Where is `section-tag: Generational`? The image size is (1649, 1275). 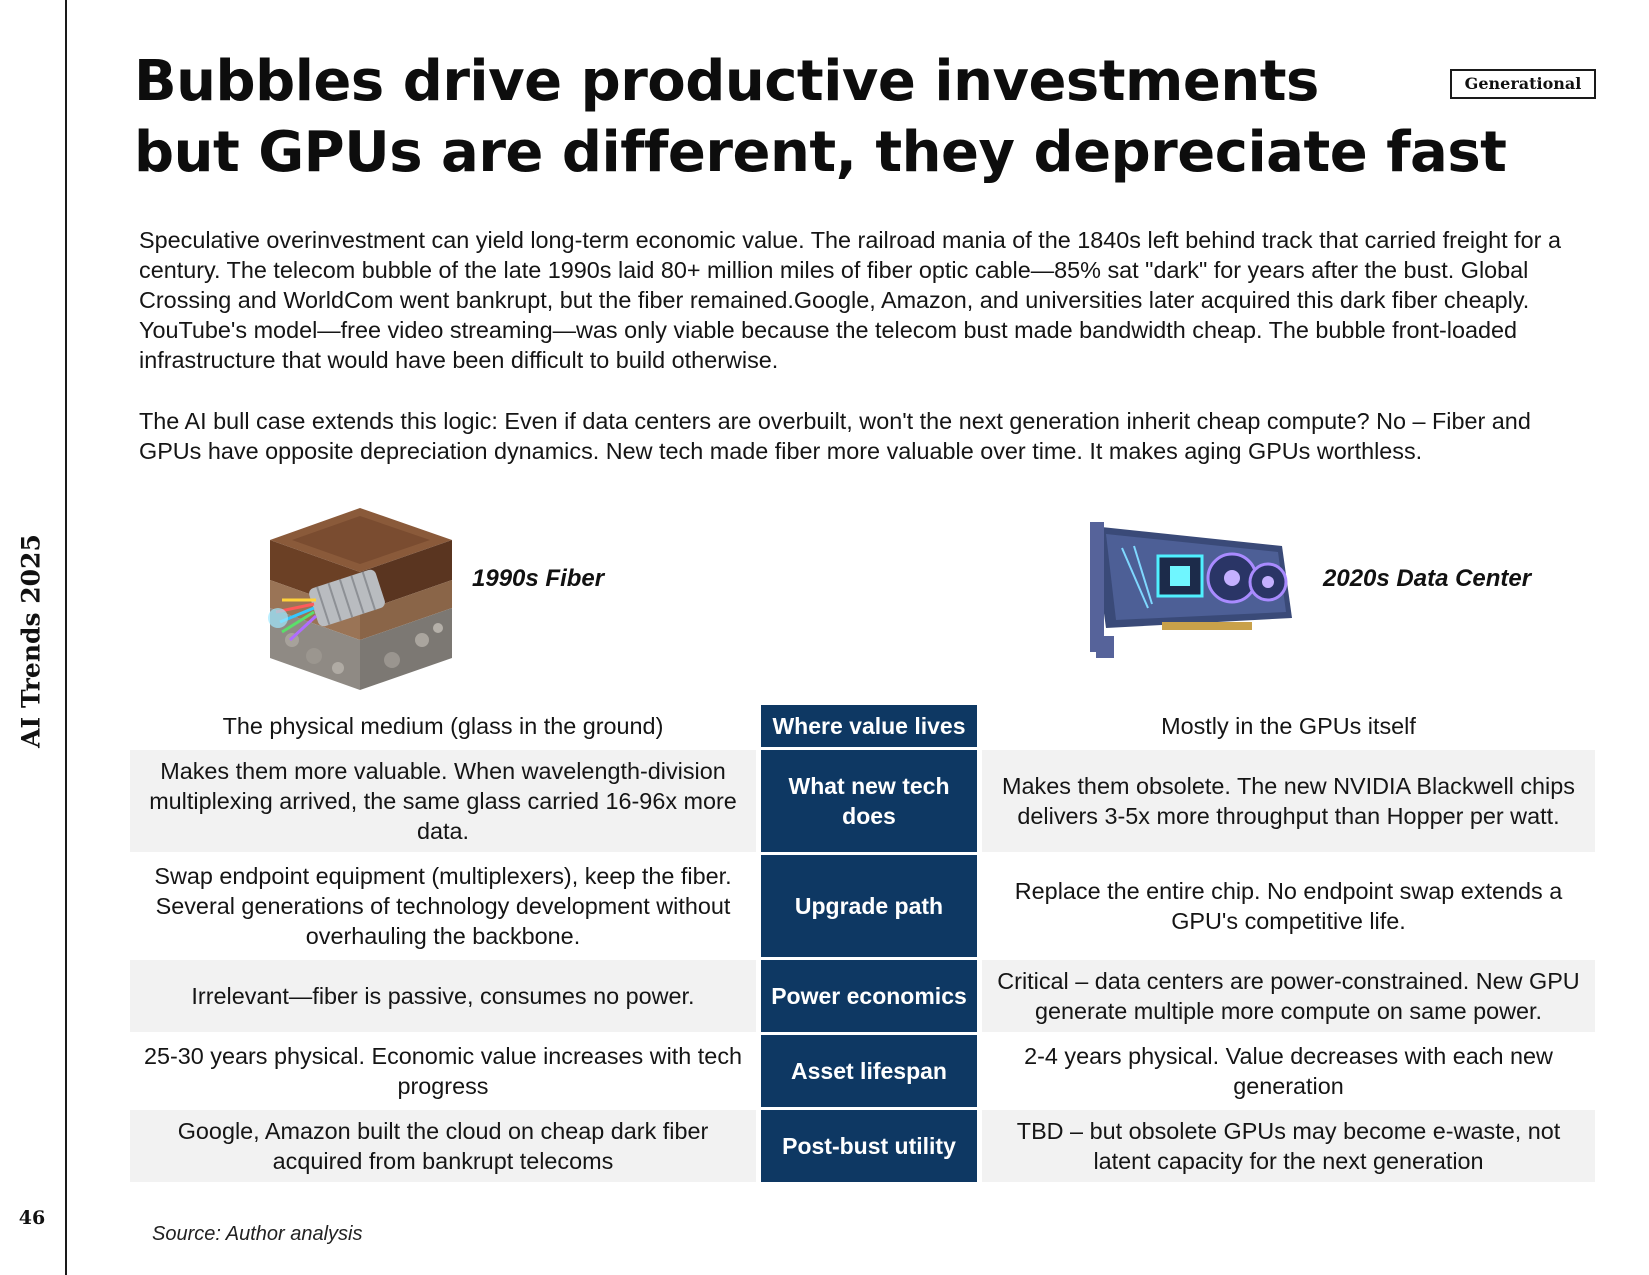
section-tag: Generational is located at coordinates (1523, 84).